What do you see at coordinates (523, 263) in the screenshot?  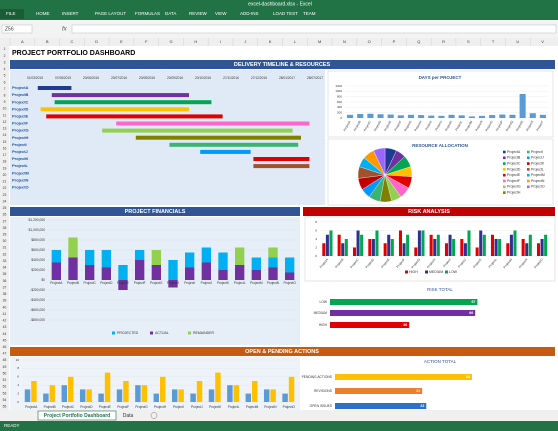 I see `x-tick-label: ProjectN` at bounding box center [523, 263].